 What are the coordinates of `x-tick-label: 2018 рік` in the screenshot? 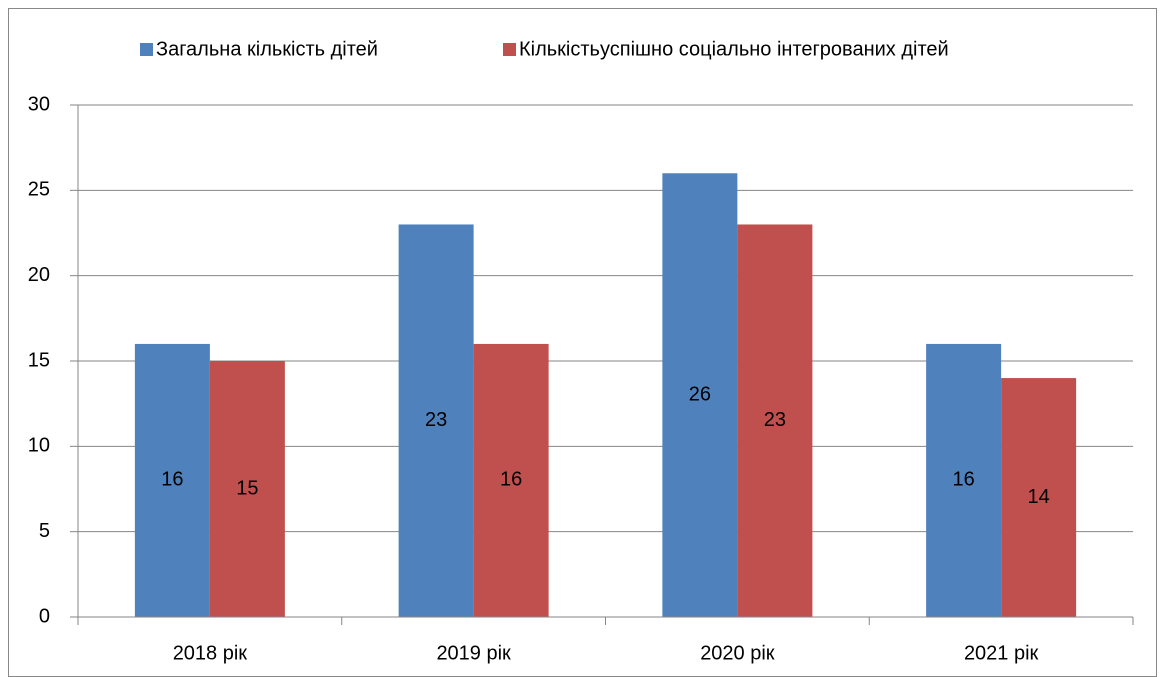 It's located at (210, 653).